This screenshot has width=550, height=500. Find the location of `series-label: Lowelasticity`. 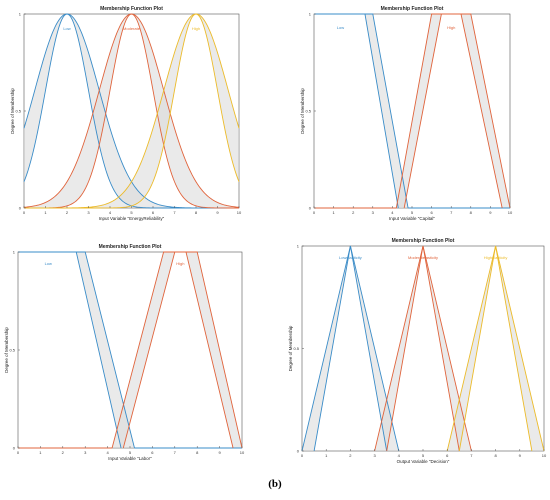

series-label: Lowelasticity is located at coordinates (350, 257).